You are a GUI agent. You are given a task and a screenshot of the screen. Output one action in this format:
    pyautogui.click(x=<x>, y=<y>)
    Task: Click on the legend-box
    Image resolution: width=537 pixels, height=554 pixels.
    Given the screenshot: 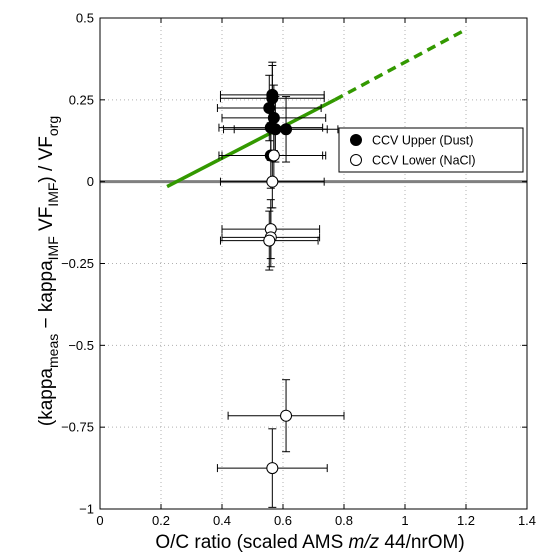 What is the action you would take?
    pyautogui.click(x=431, y=150)
    